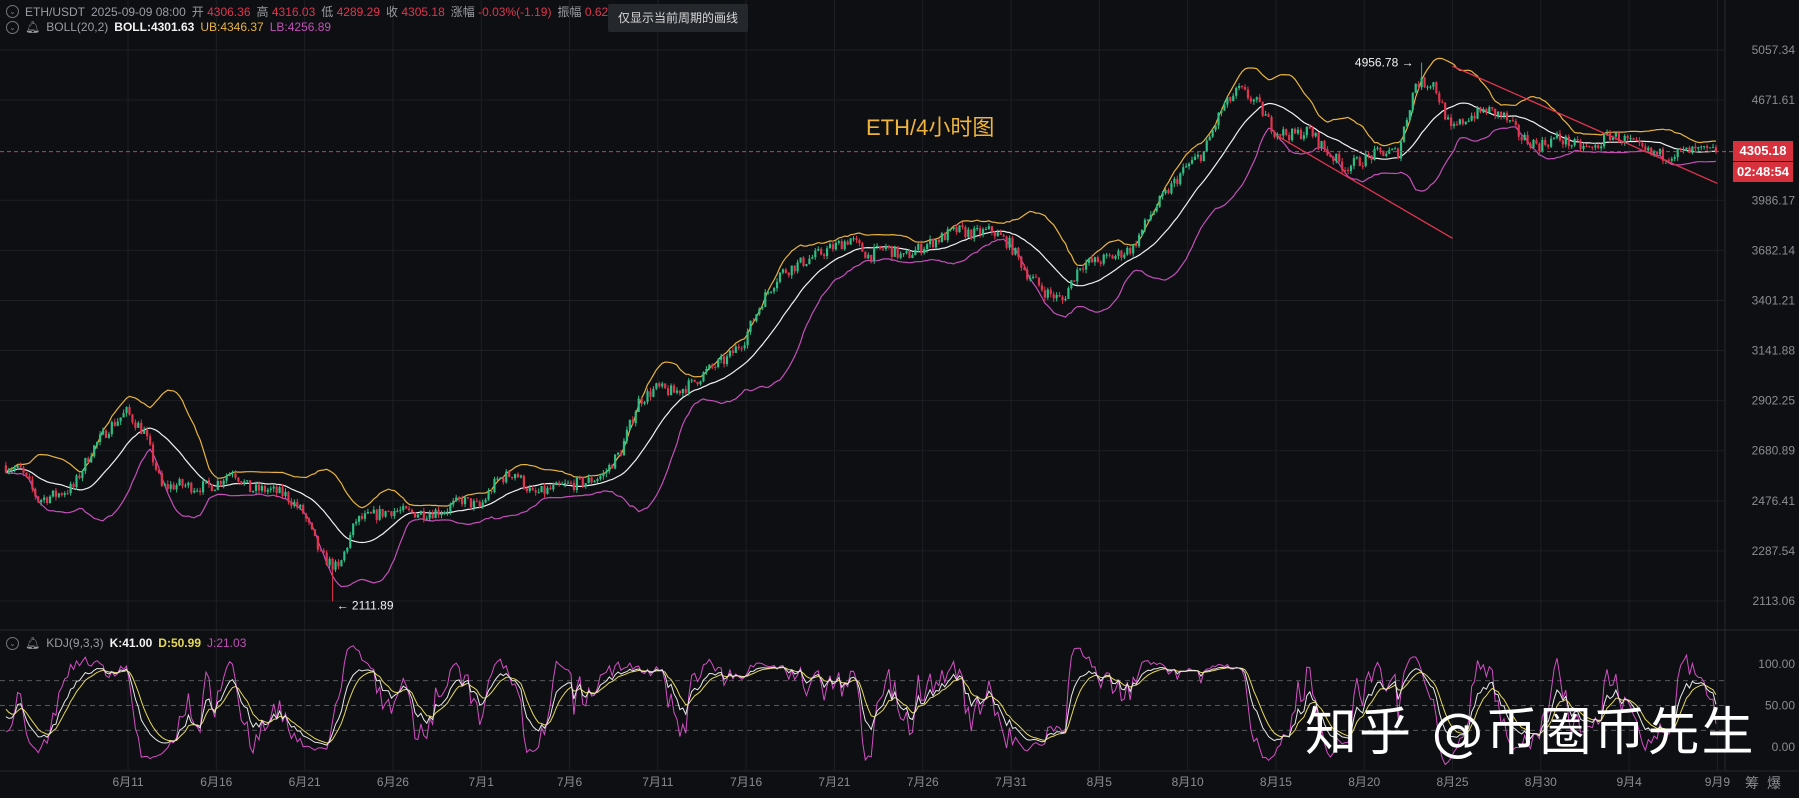 Image resolution: width=1799 pixels, height=798 pixels. I want to click on watermark: 知乎 @币圈币先生, so click(1530, 733).